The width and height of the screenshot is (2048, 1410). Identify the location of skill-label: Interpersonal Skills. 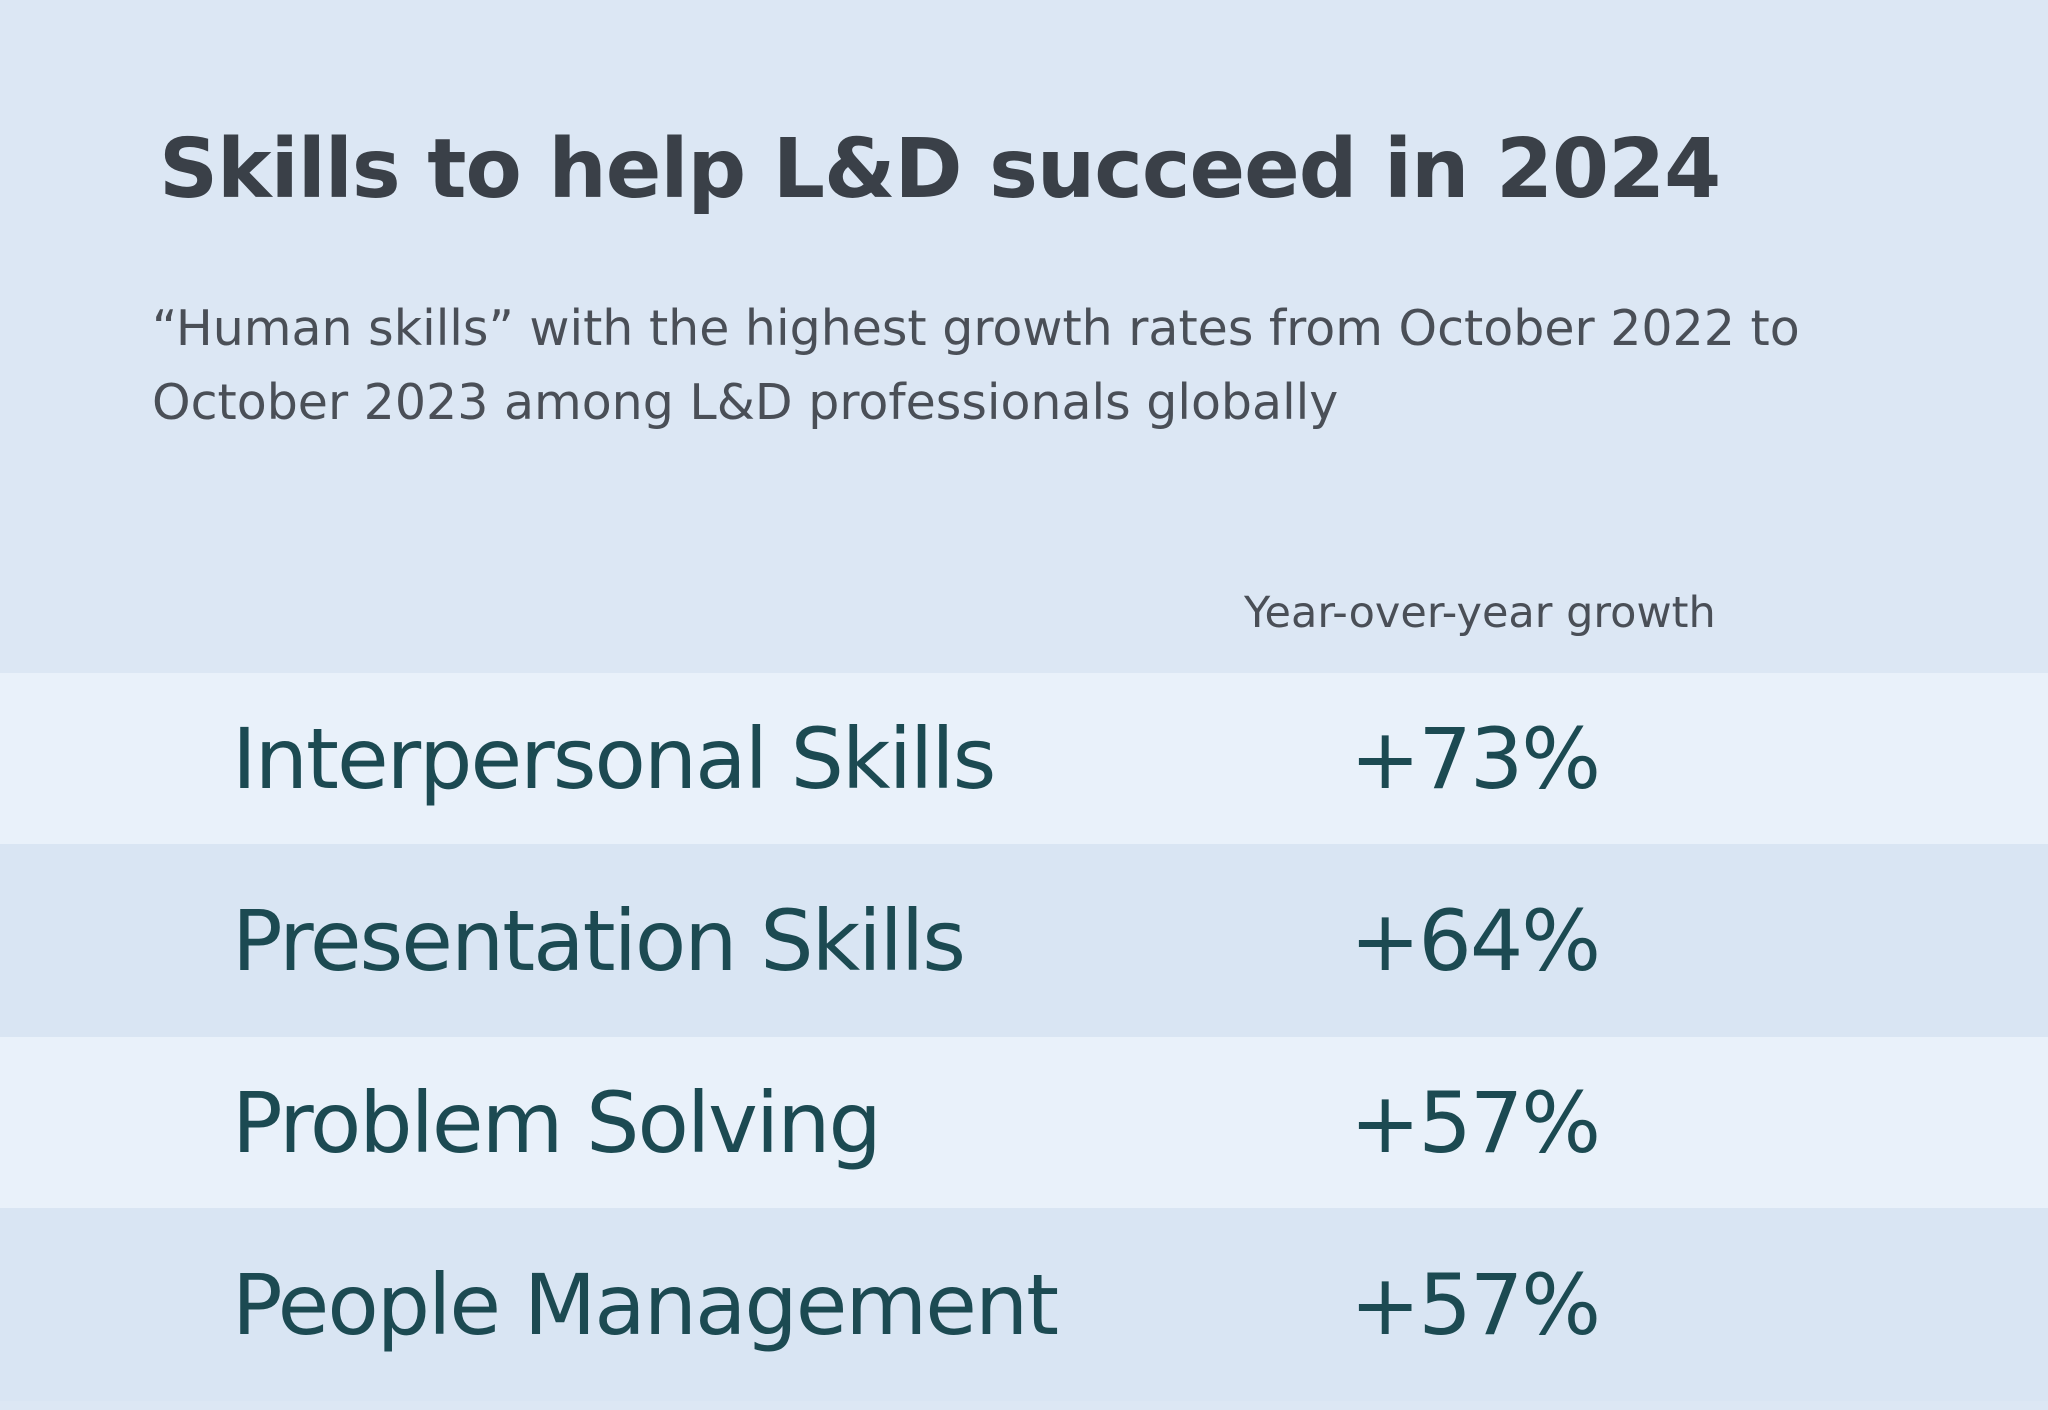
(614, 758).